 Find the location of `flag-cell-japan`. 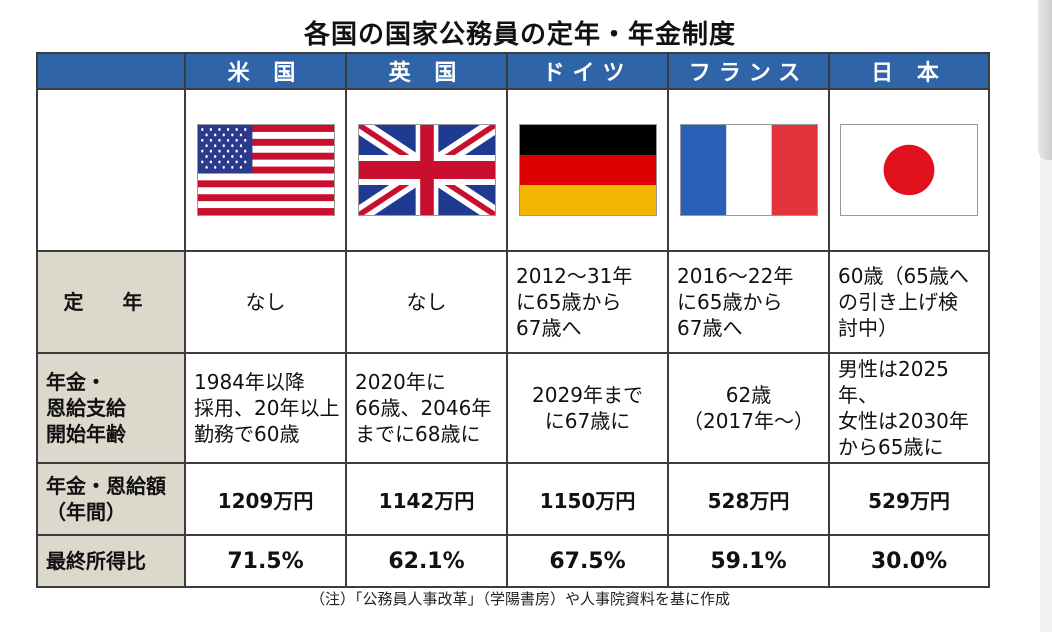

flag-cell-japan is located at coordinates (909, 170).